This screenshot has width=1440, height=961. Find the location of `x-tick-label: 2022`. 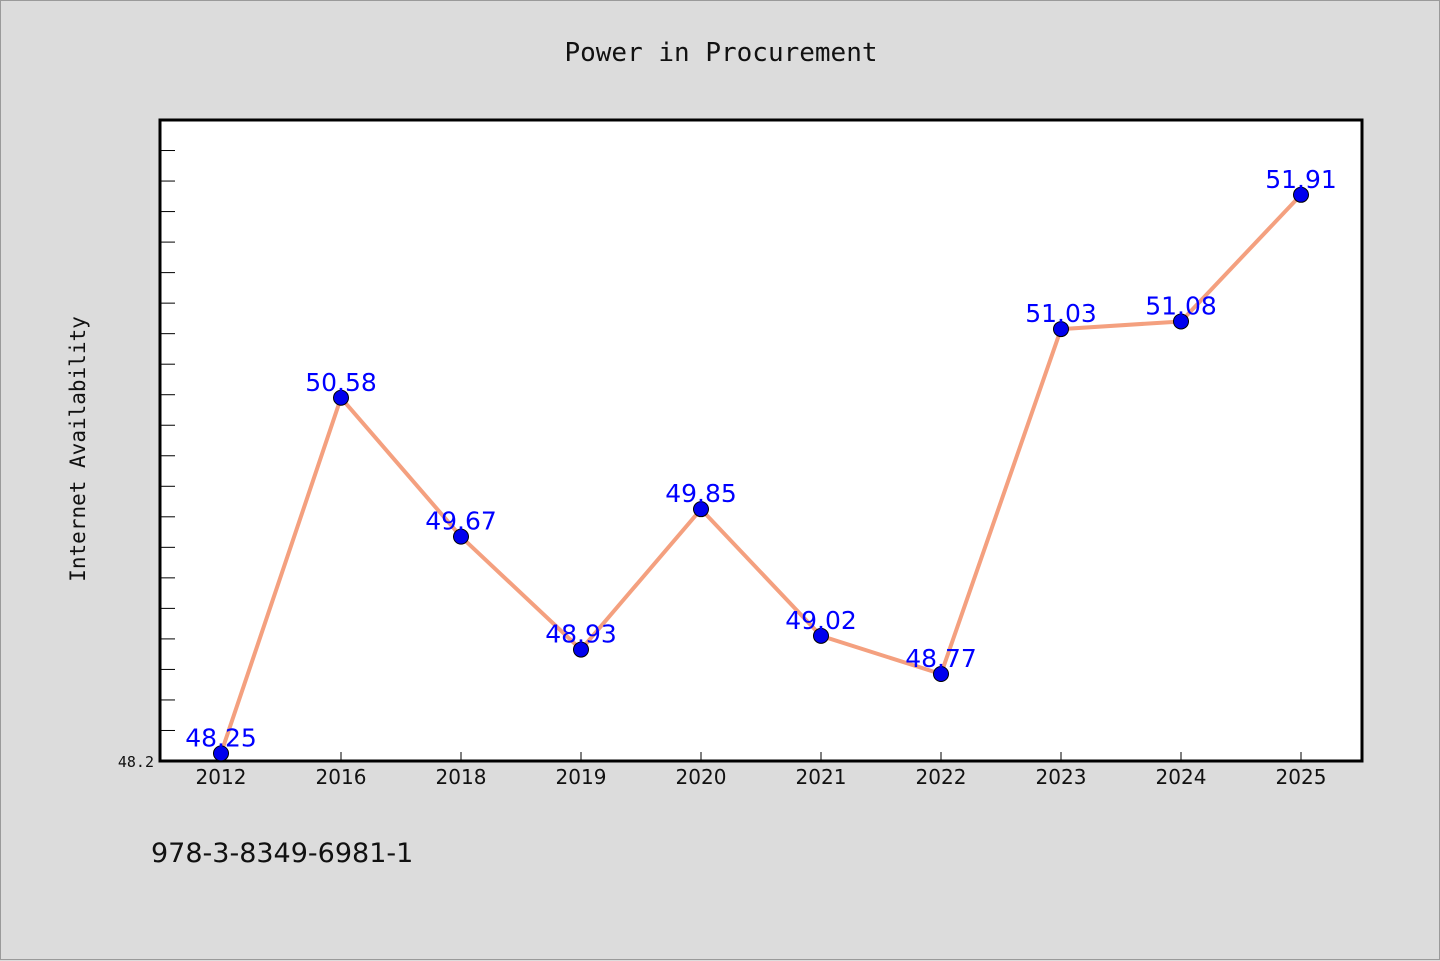

x-tick-label: 2022 is located at coordinates (941, 777).